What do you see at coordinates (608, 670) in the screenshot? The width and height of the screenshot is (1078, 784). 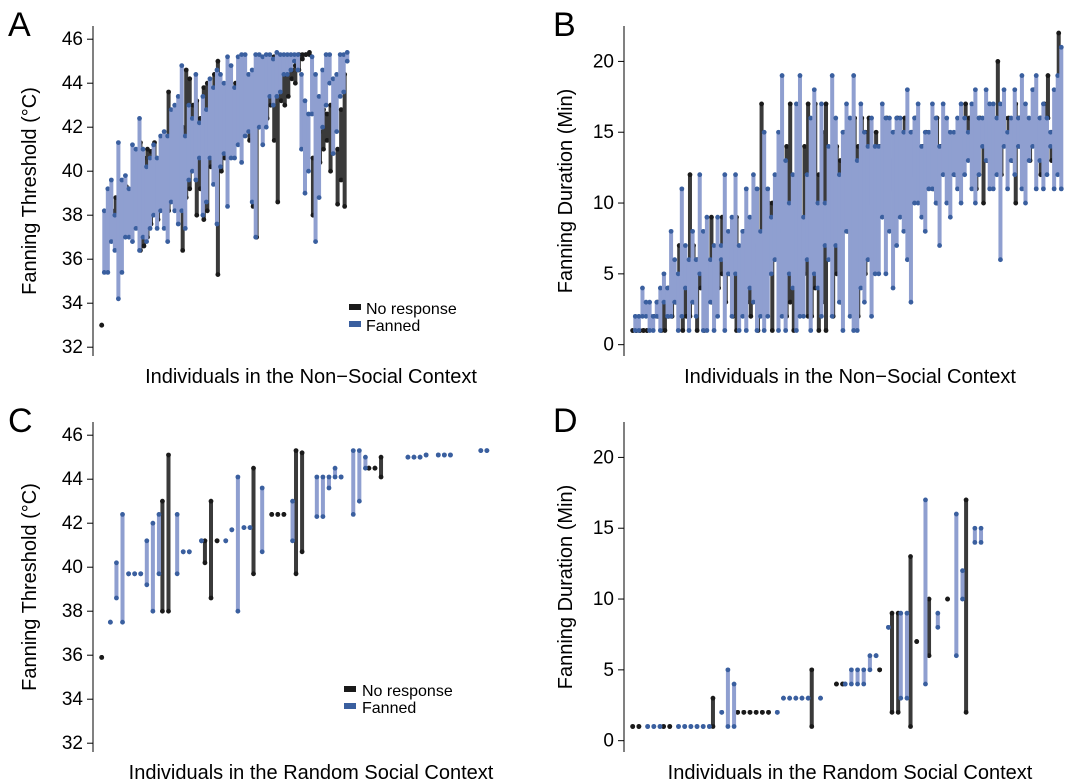 I see `y-tick-label: 5` at bounding box center [608, 670].